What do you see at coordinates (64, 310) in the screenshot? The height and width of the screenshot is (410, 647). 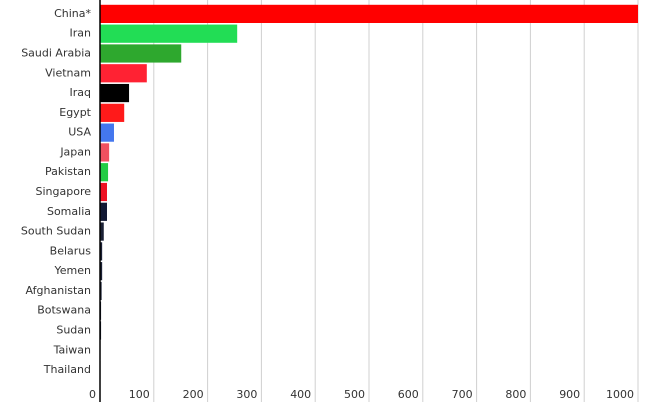 I see `y-tick-label: Botswana` at bounding box center [64, 310].